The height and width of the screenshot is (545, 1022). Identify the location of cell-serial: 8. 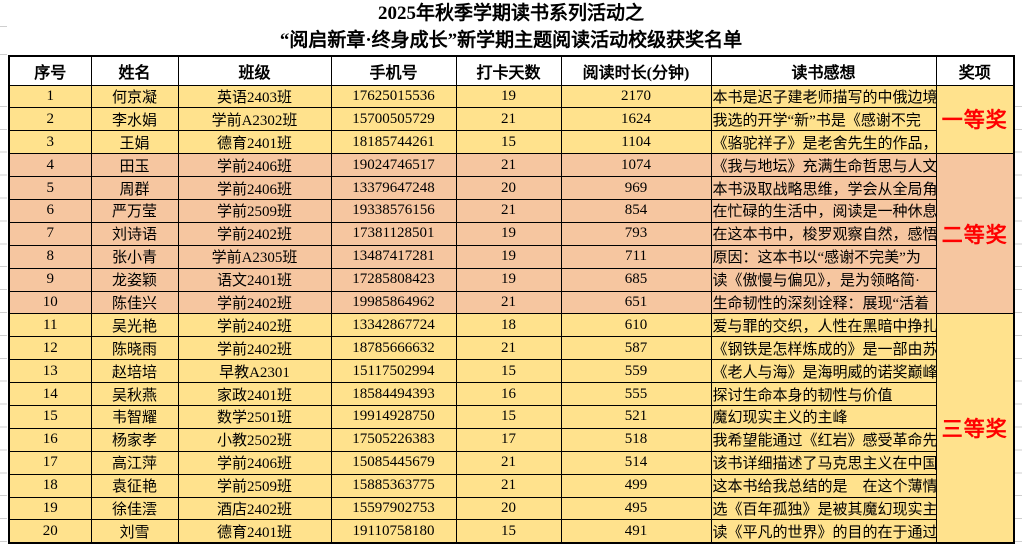
(50, 256).